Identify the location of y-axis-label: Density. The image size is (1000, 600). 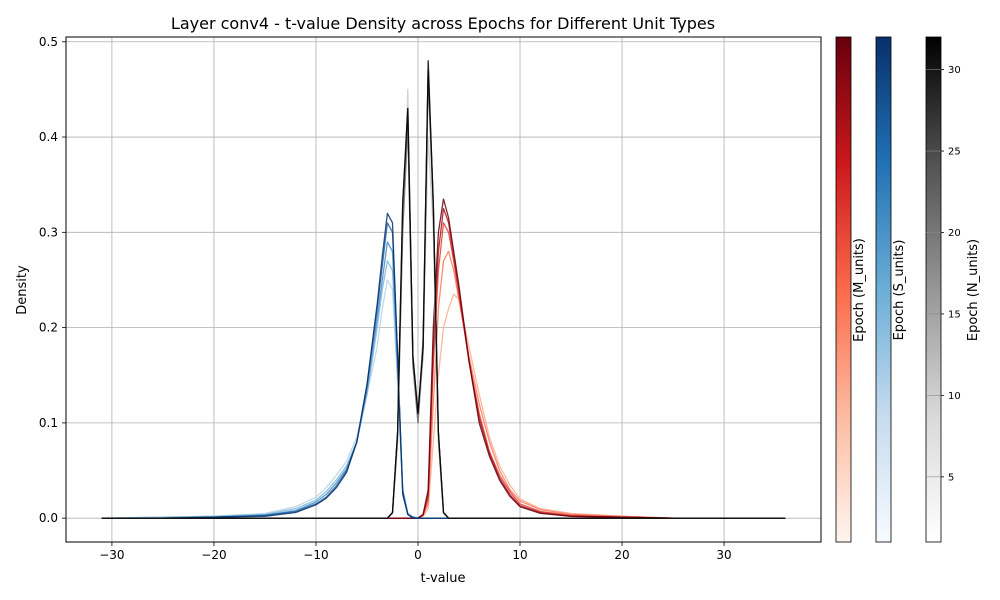
(22, 290).